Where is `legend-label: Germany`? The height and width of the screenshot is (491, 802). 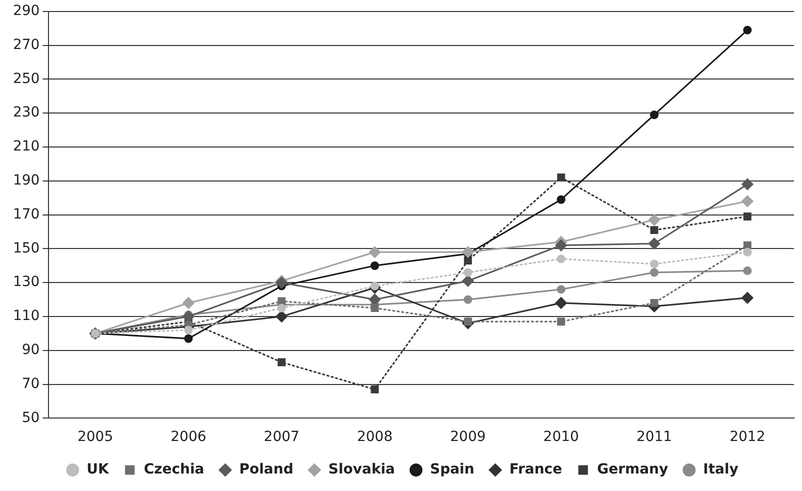
legend-label: Germany is located at coordinates (632, 470).